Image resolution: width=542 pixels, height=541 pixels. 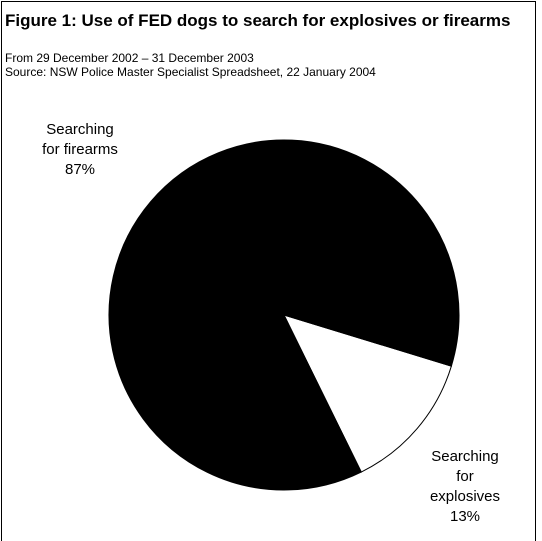 I want to click on slice-label-firearms-line2: for firearms, so click(x=80, y=149).